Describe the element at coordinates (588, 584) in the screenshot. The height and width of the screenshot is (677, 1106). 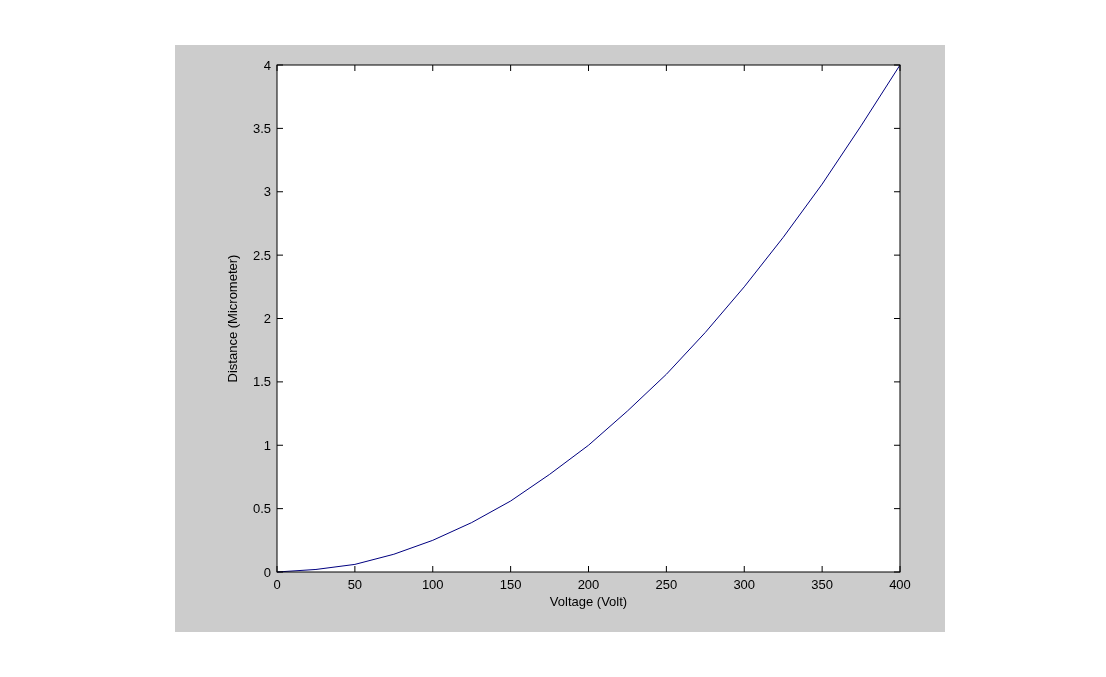
I see `x-tick-label: 200` at that location.